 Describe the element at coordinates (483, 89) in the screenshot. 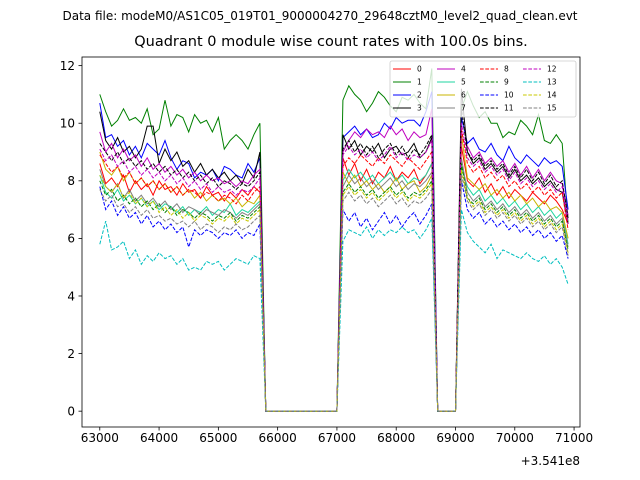

I see `legend-box` at that location.